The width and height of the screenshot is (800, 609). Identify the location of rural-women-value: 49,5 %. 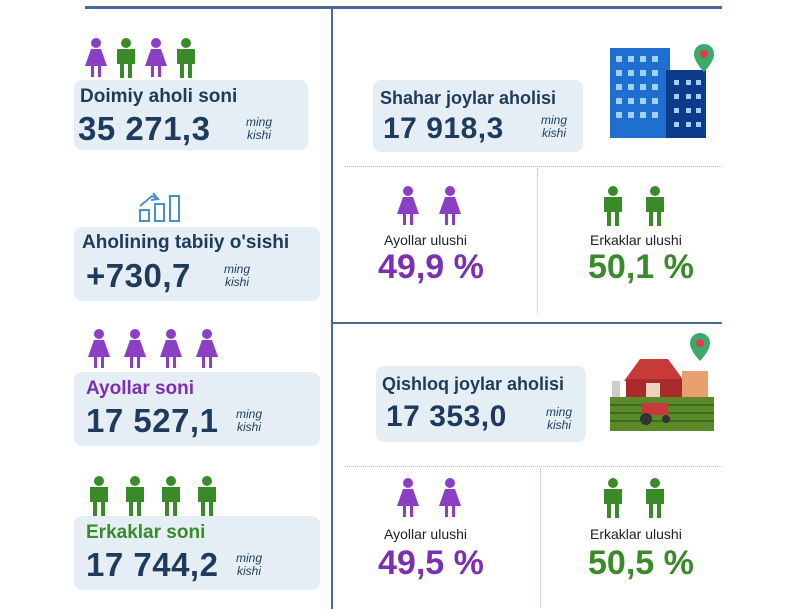
(431, 563).